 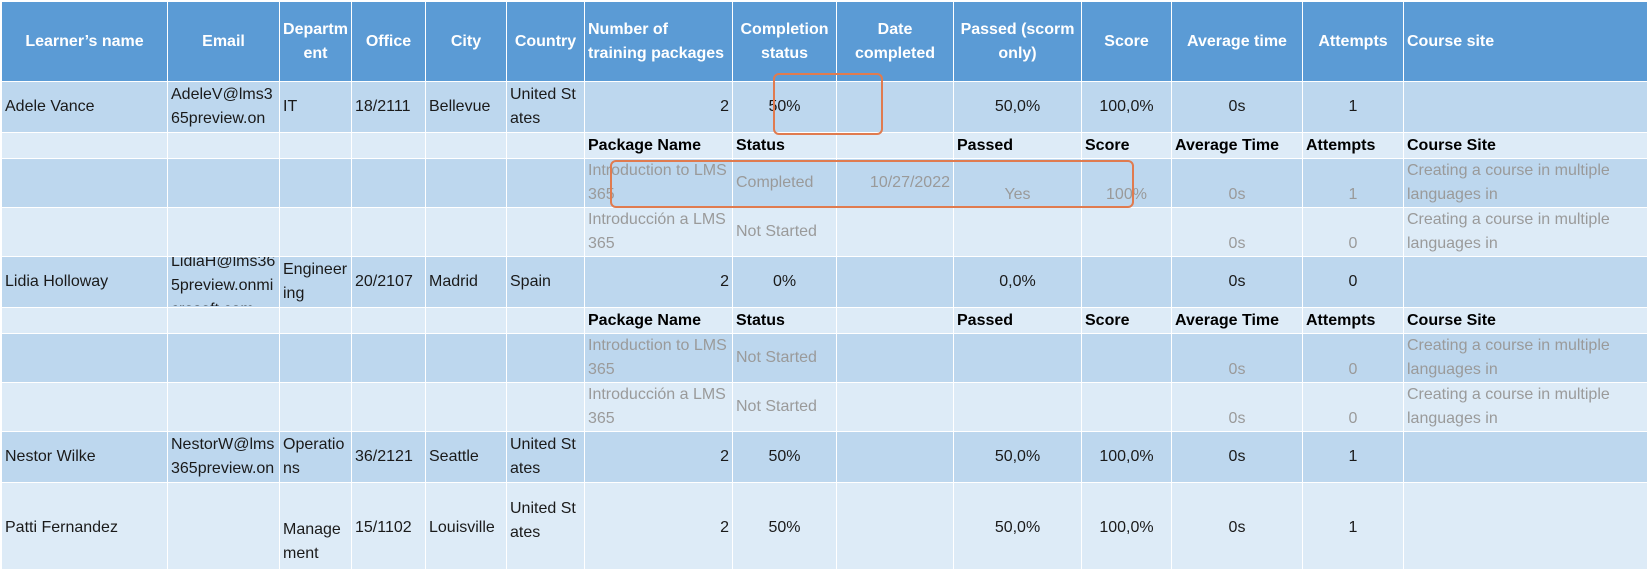 I want to click on col-header-country: Country, so click(x=545, y=41).